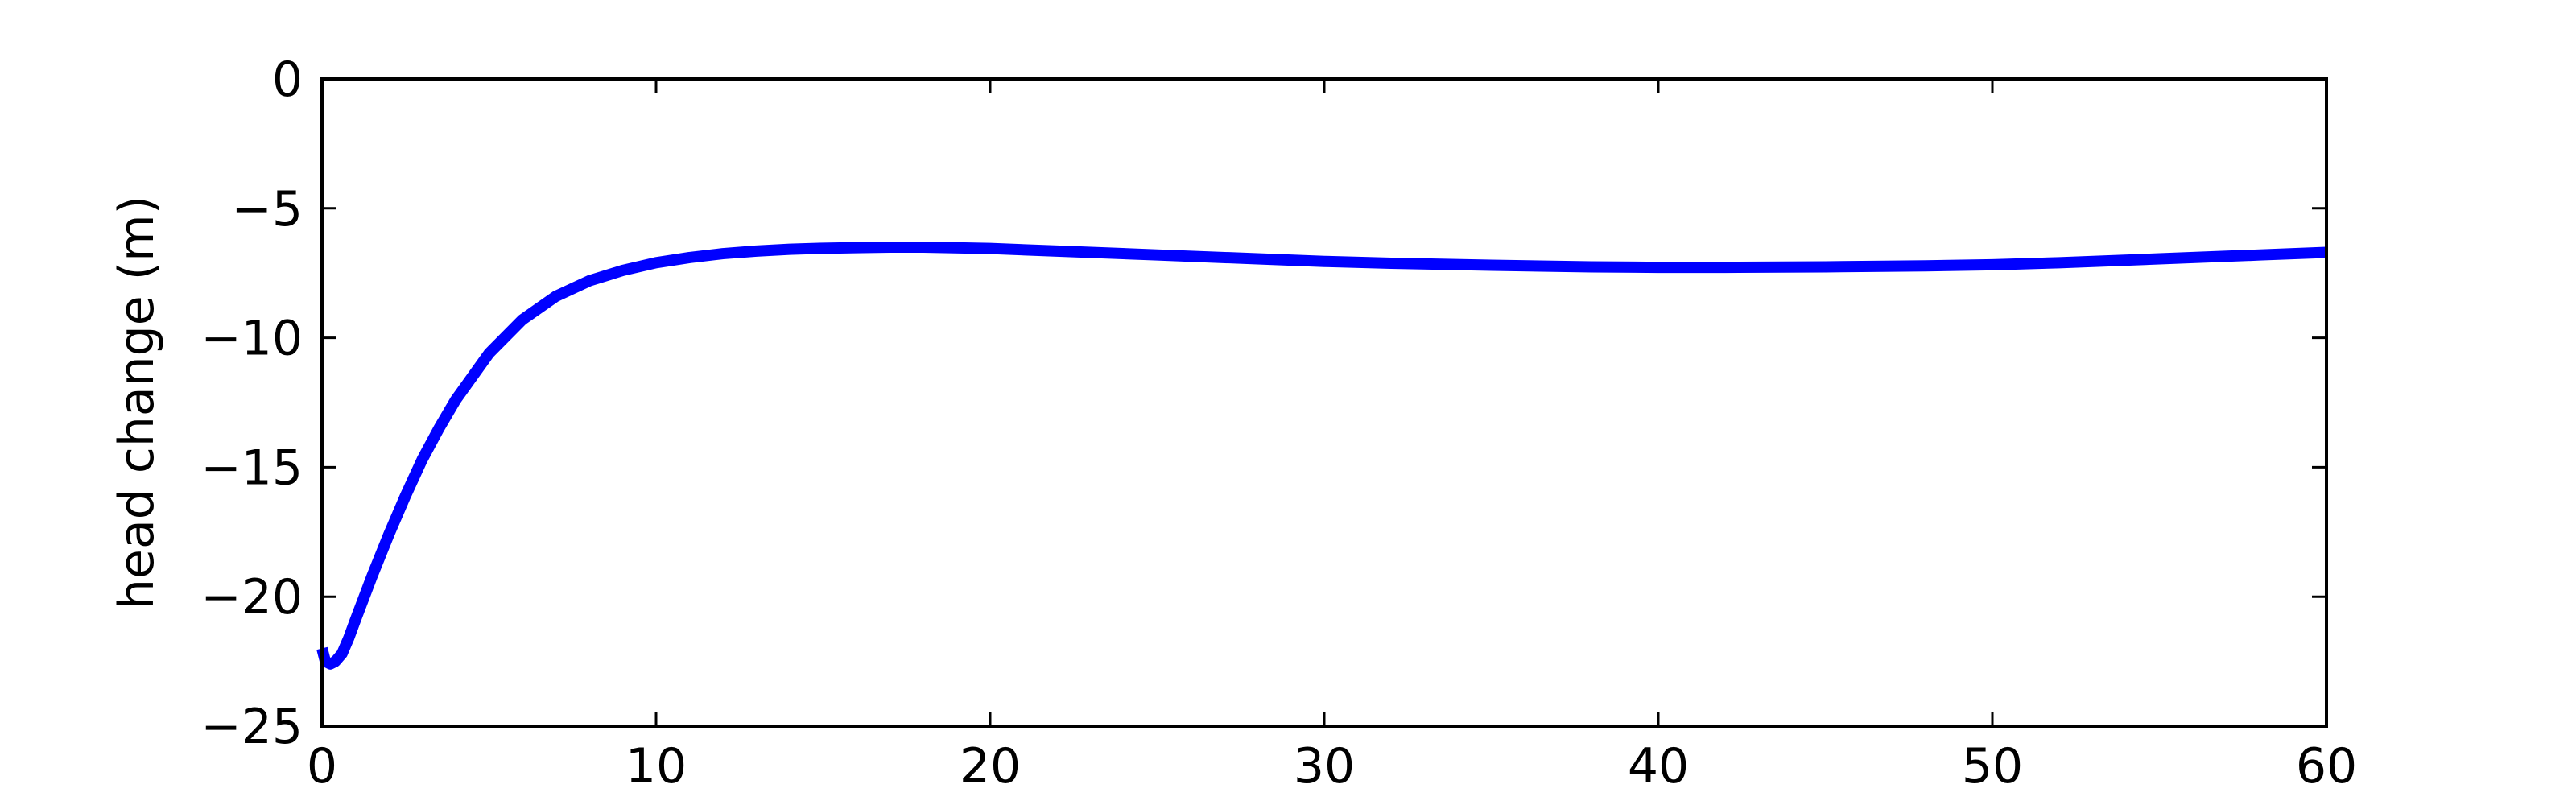  I want to click on y-tick-label: −5, so click(267, 209).